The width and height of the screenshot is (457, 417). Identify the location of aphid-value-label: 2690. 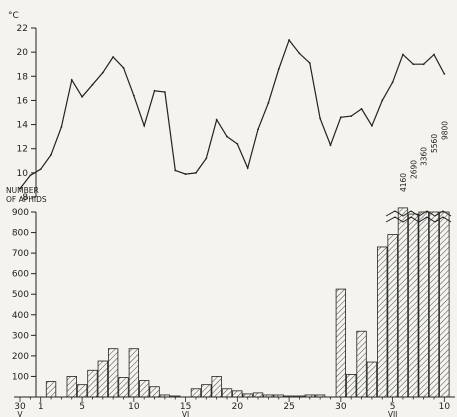
(413, 169).